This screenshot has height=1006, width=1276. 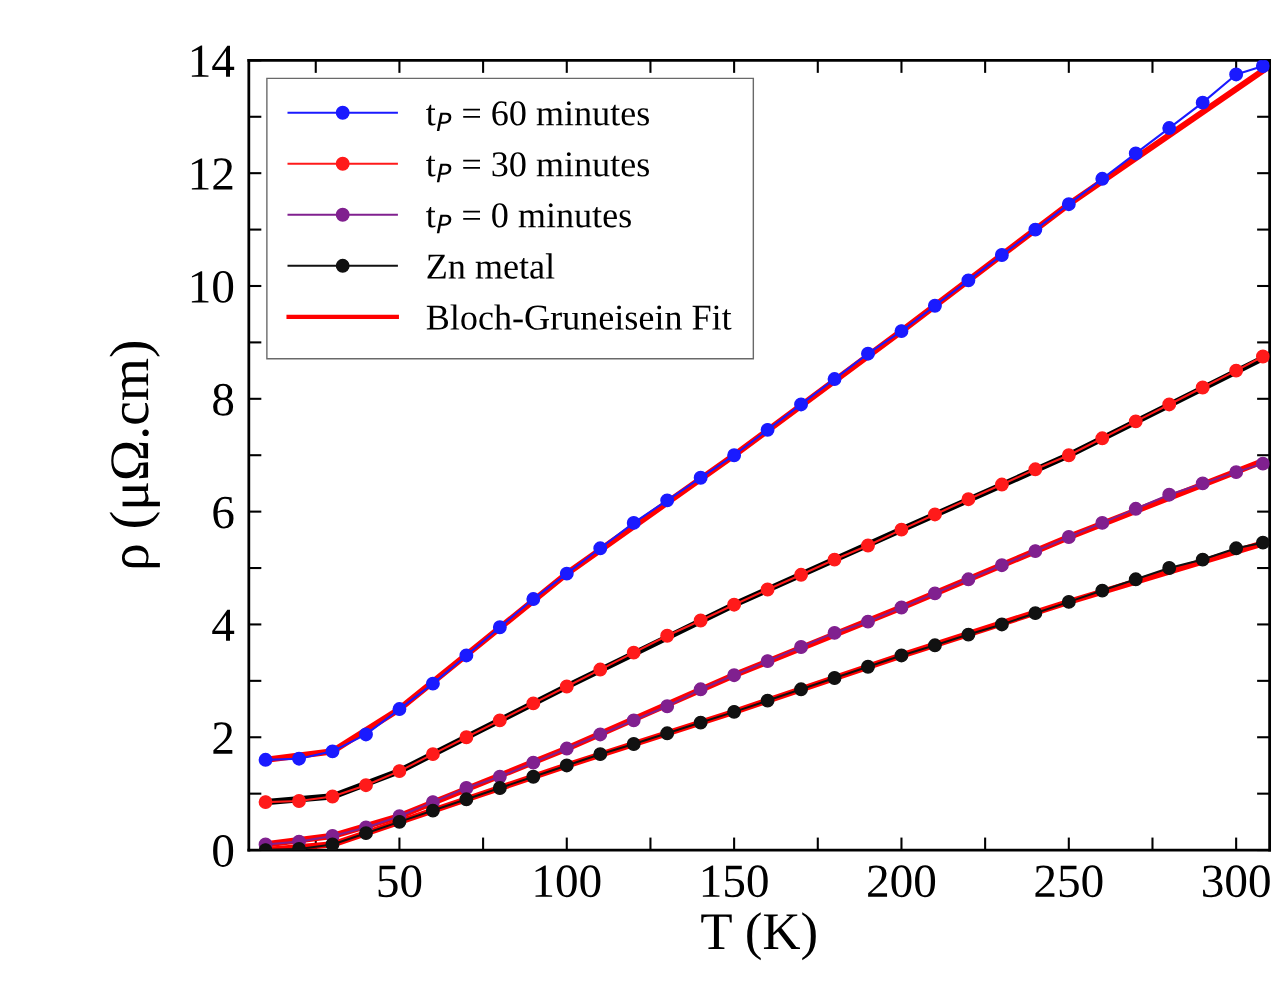 I want to click on x-tick-label: 200, so click(x=902, y=881).